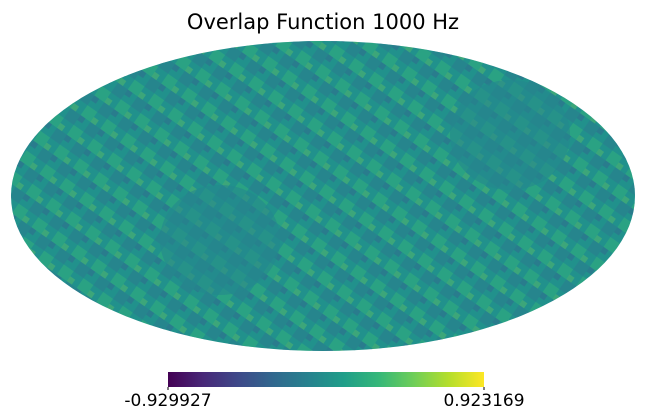 This screenshot has width=646, height=417. What do you see at coordinates (167, 401) in the screenshot?
I see `colorbar-label: -0.929927` at bounding box center [167, 401].